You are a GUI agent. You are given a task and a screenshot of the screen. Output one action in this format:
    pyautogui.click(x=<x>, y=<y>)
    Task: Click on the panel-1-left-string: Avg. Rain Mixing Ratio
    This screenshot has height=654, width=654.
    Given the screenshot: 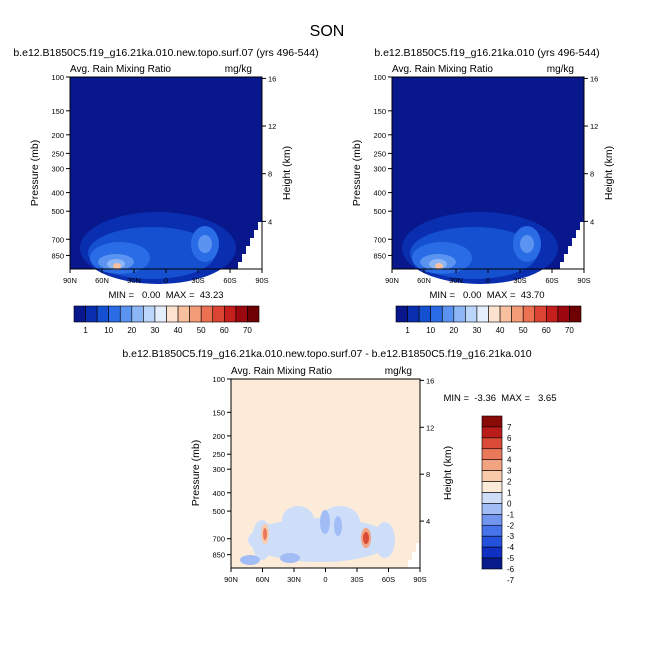 What is the action you would take?
    pyautogui.click(x=120, y=69)
    